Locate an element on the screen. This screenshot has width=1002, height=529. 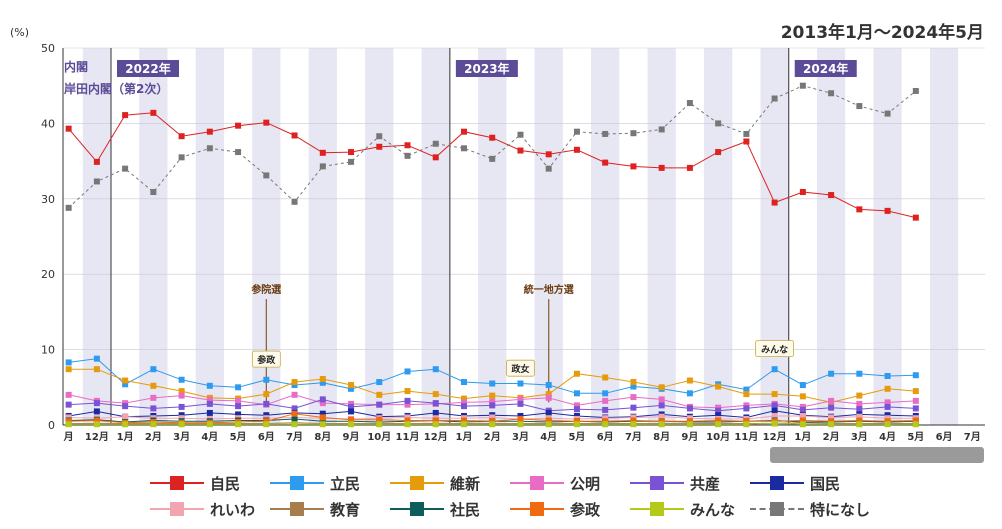
year-tag-label: 2023年 is located at coordinates (486, 68).